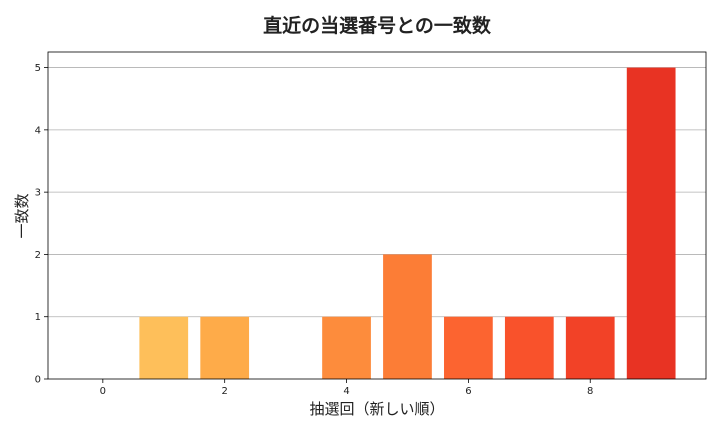 The width and height of the screenshot is (720, 432). I want to click on chart-title: 直近の当選番号との一致数, so click(377, 25).